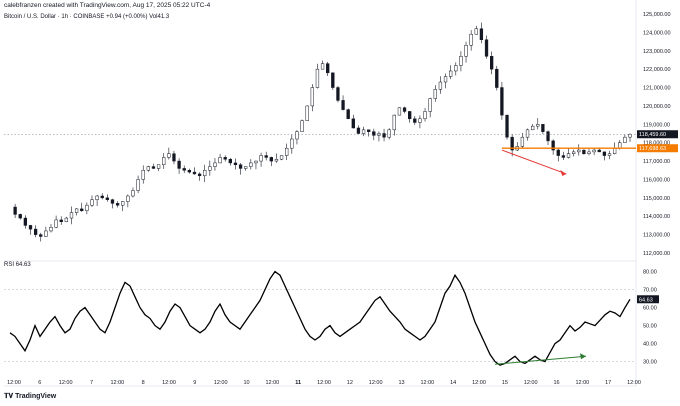 Image resolution: width=680 pixels, height=406 pixels. Describe the element at coordinates (350, 383) in the screenshot. I see `time-tick-label: 12` at that location.